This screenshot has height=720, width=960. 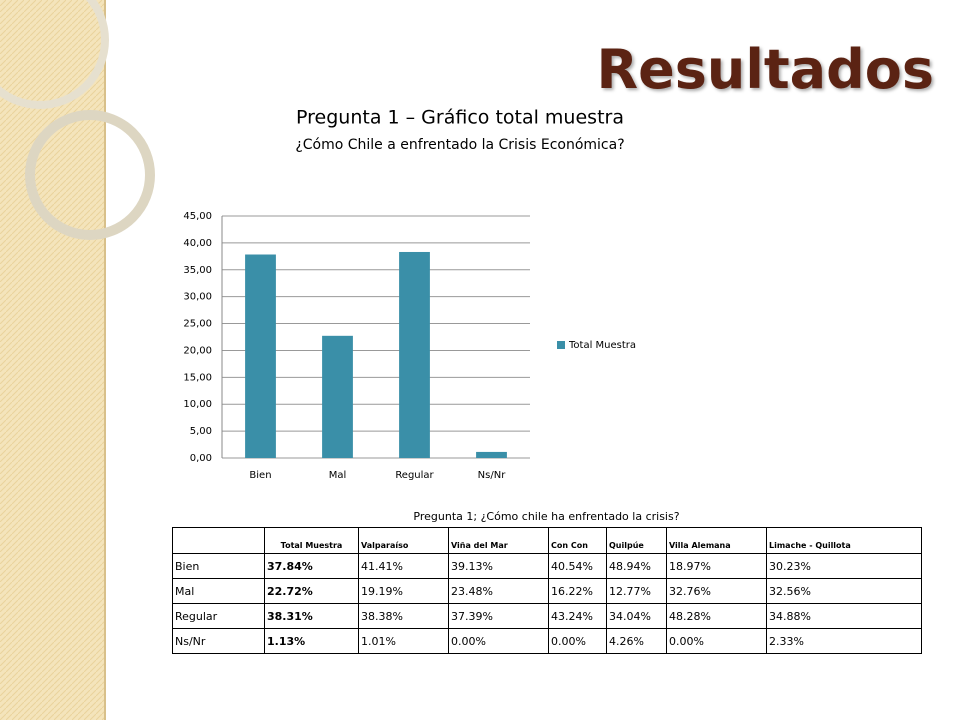 I want to click on table-cell: 12.77%, so click(x=636, y=591).